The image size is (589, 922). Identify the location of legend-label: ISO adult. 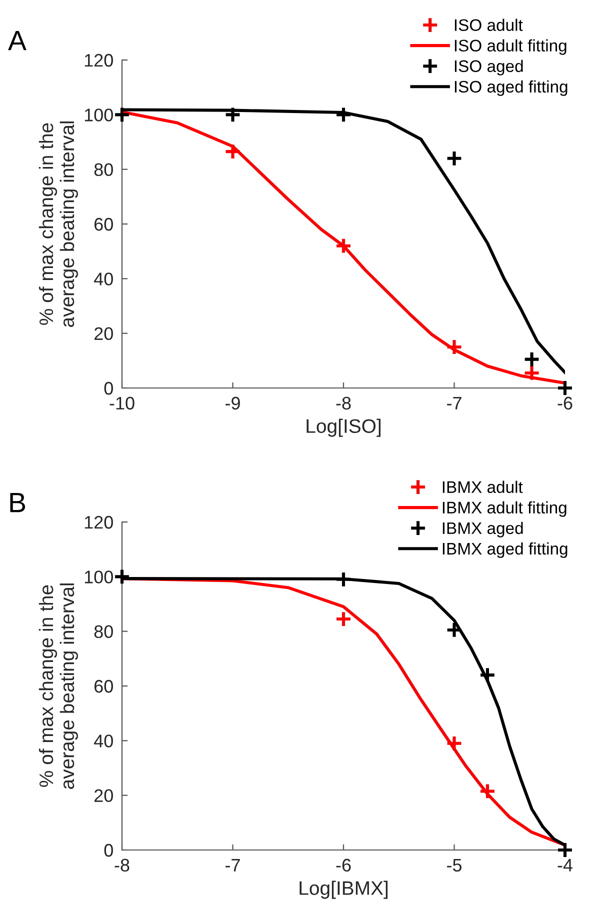
(488, 25).